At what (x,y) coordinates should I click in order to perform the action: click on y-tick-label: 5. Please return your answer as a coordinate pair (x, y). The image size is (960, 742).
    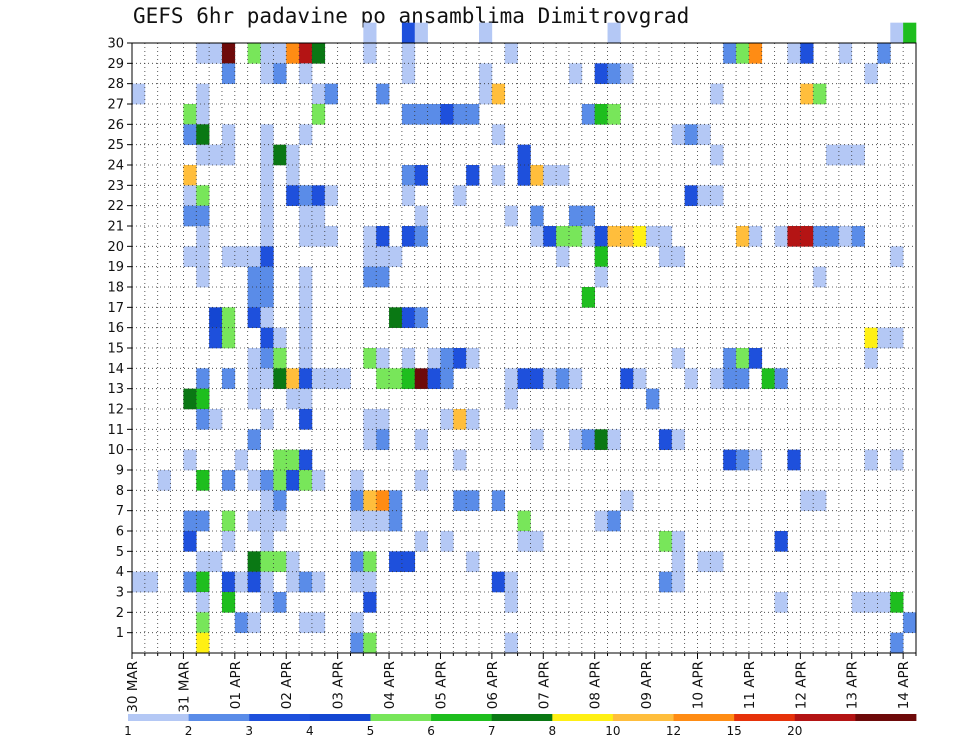
    Looking at the image, I should click on (120, 552).